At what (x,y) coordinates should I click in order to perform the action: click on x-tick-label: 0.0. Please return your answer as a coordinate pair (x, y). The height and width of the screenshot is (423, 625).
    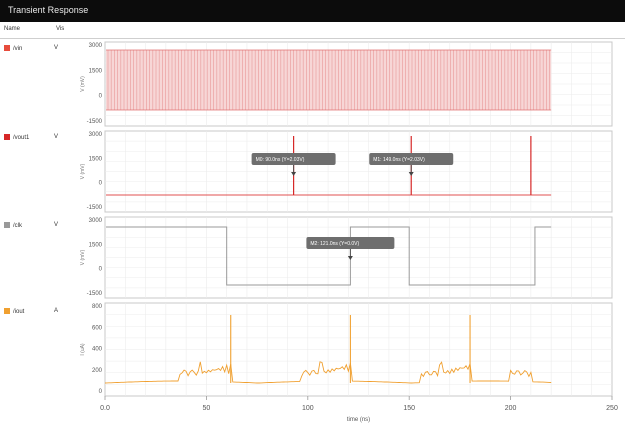
    Looking at the image, I should click on (105, 408).